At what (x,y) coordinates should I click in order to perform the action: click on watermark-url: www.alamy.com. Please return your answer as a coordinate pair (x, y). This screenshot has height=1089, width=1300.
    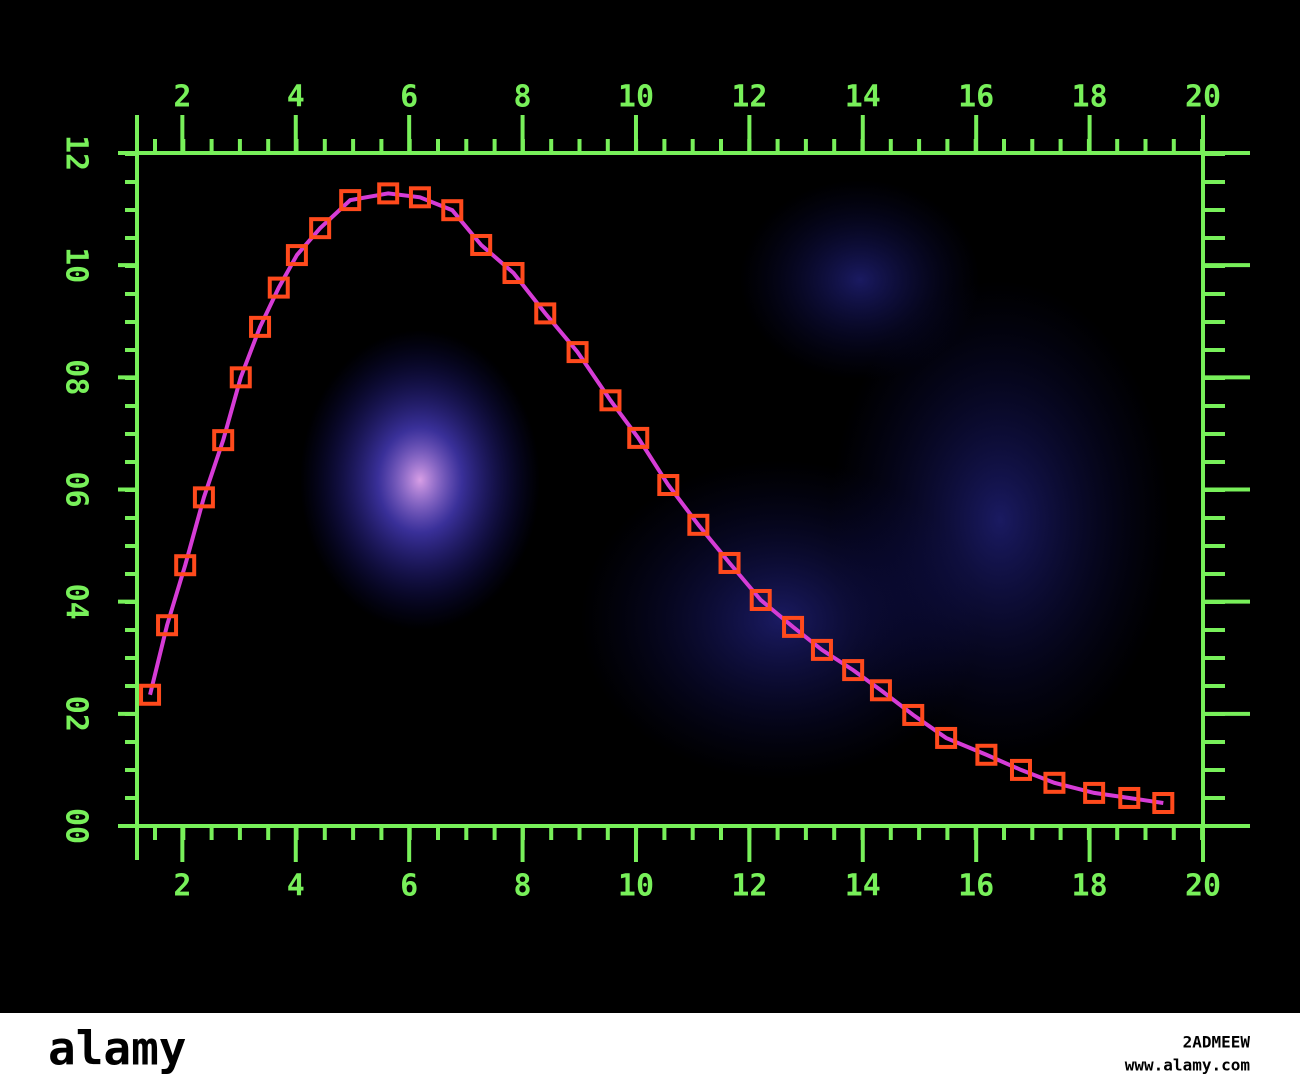
    Looking at the image, I should click on (1188, 1065).